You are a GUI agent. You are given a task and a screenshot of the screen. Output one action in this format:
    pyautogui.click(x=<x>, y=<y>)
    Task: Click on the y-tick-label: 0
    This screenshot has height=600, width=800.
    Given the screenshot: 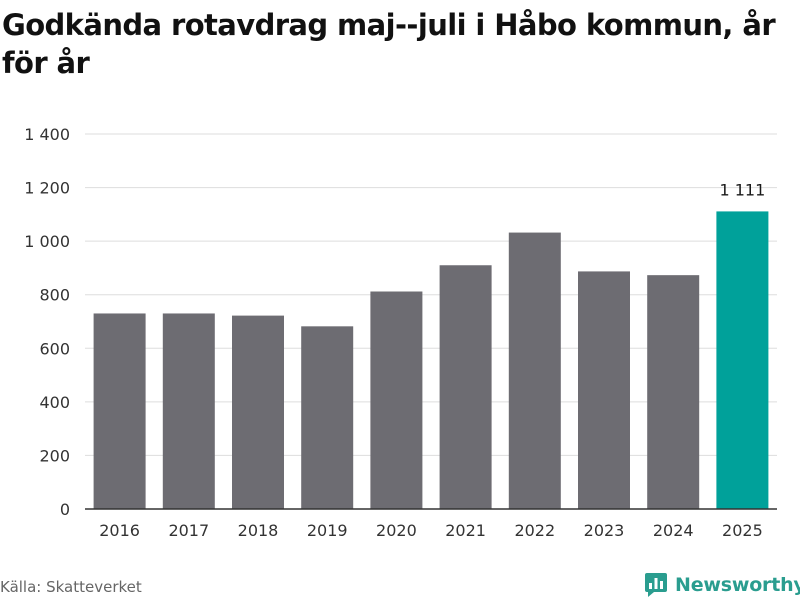 What is the action you would take?
    pyautogui.click(x=65, y=509)
    